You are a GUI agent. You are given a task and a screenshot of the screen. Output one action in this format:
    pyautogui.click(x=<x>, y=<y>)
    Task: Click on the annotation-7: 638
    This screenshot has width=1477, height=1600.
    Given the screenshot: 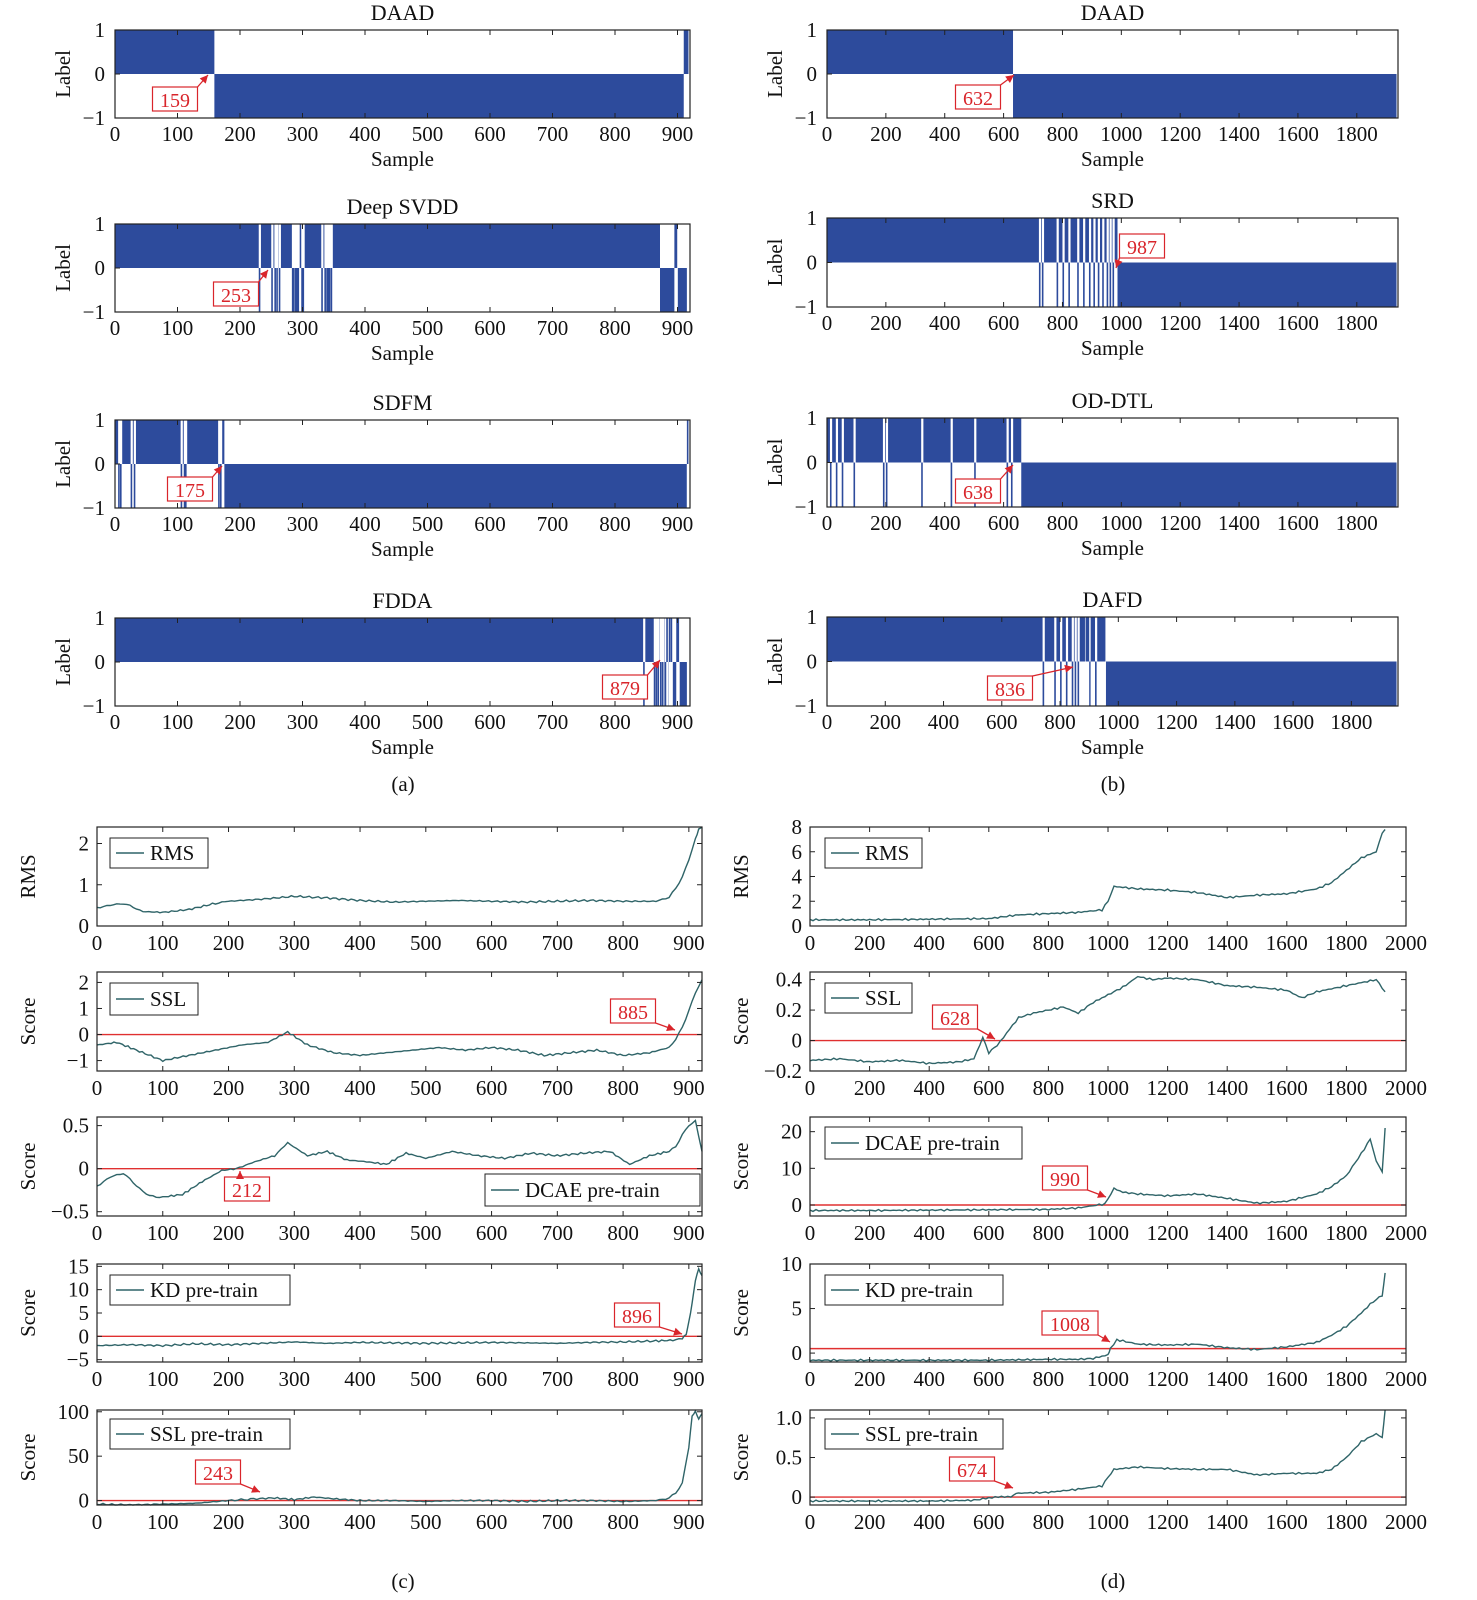 What is the action you would take?
    pyautogui.click(x=984, y=484)
    